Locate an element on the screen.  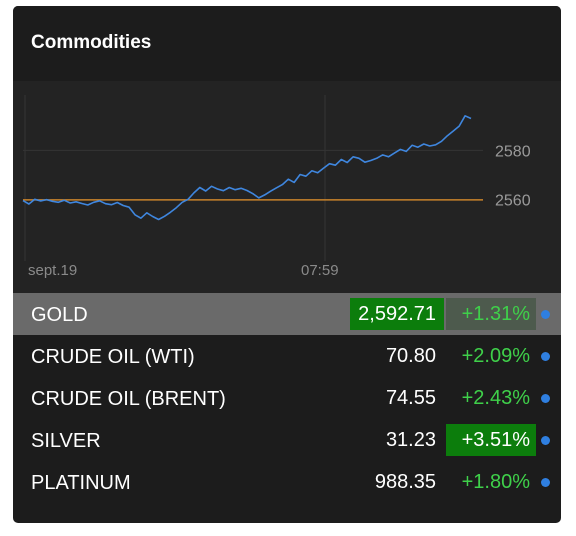
commodity-price: 74.55 is located at coordinates (410, 398).